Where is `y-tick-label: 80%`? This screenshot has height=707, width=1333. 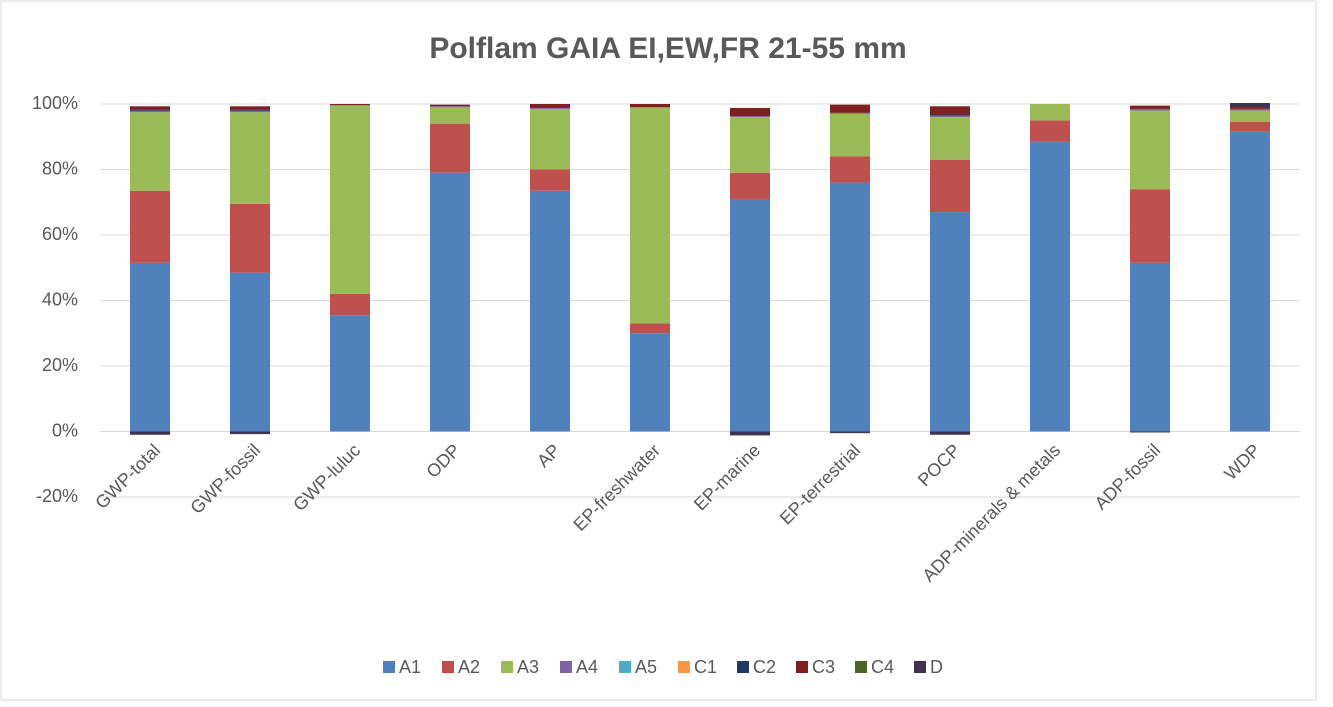
y-tick-label: 80% is located at coordinates (60, 168).